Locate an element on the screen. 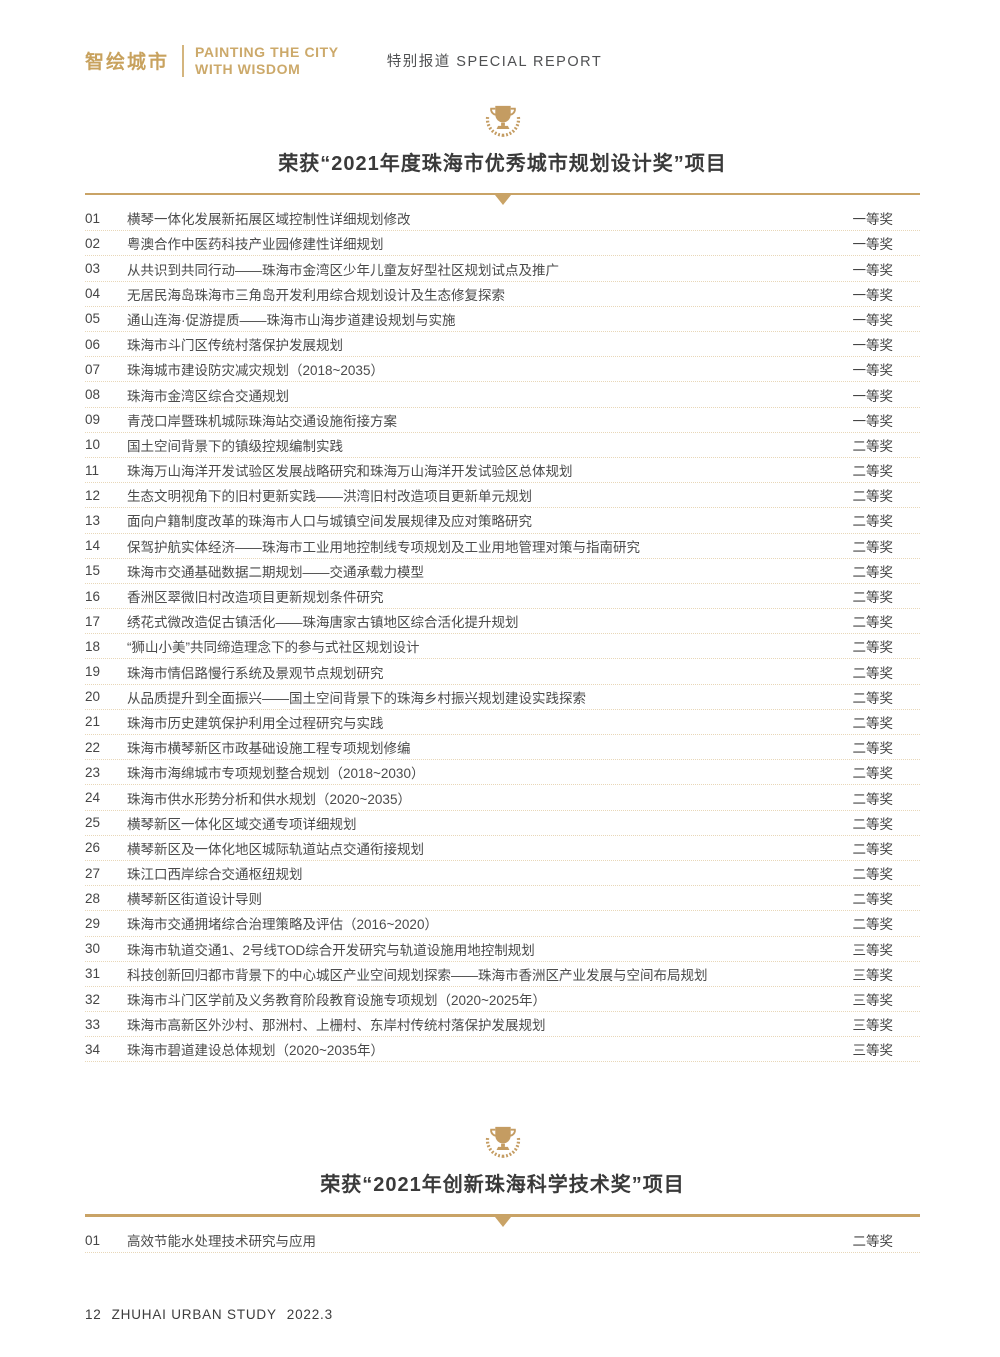 The image size is (1000, 1357). award-row-number: 06 is located at coordinates (93, 344).